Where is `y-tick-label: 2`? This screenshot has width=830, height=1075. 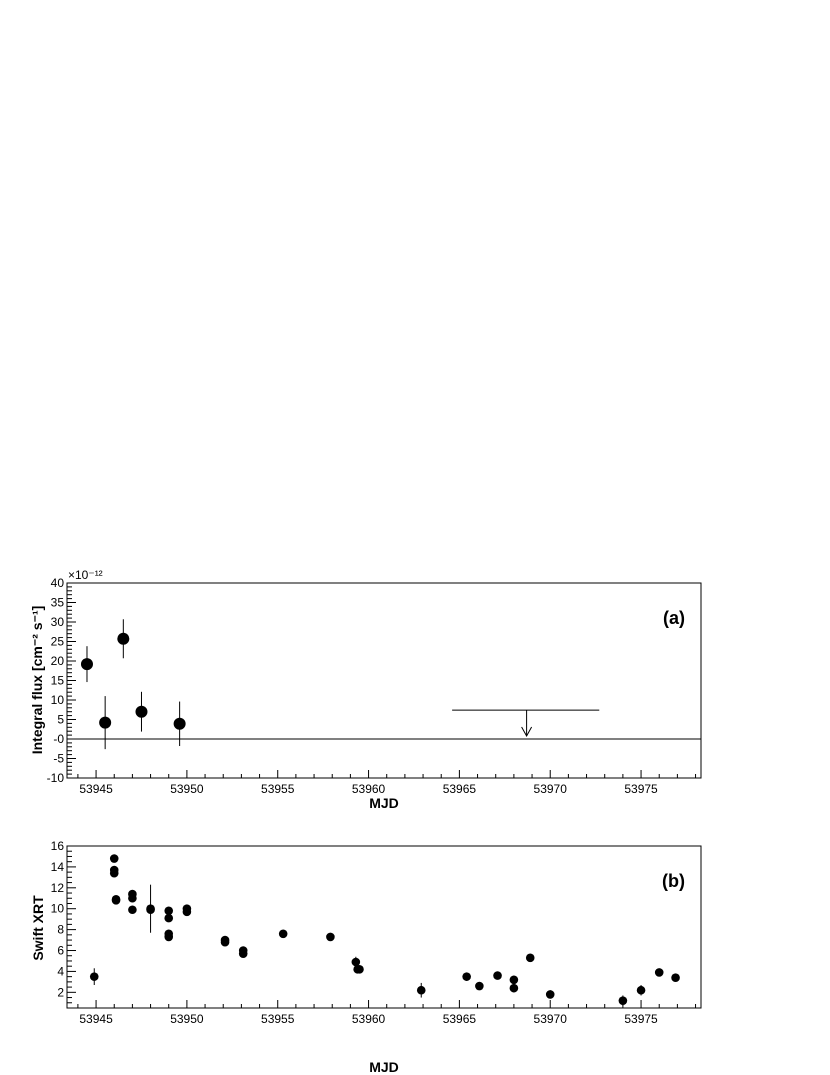 y-tick-label: 2 is located at coordinates (60, 992).